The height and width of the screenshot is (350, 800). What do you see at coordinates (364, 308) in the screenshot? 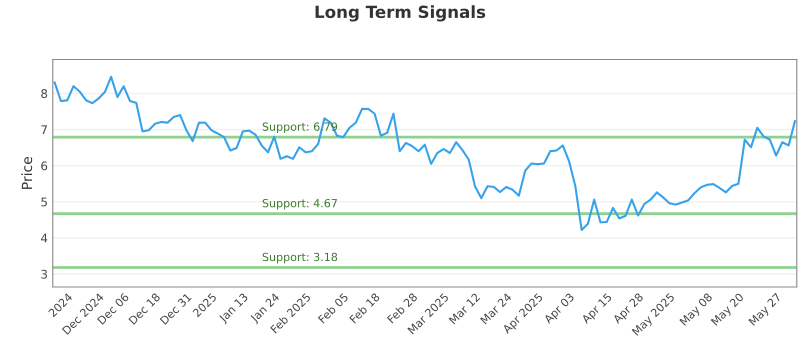
I see `x-tick-label: Feb 18` at bounding box center [364, 308].